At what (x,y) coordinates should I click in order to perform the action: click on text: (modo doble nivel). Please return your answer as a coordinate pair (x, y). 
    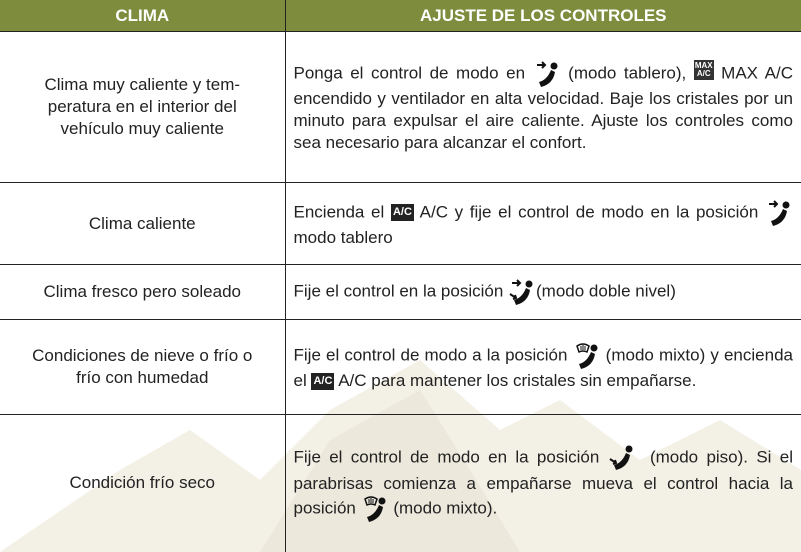
    Looking at the image, I should click on (606, 291).